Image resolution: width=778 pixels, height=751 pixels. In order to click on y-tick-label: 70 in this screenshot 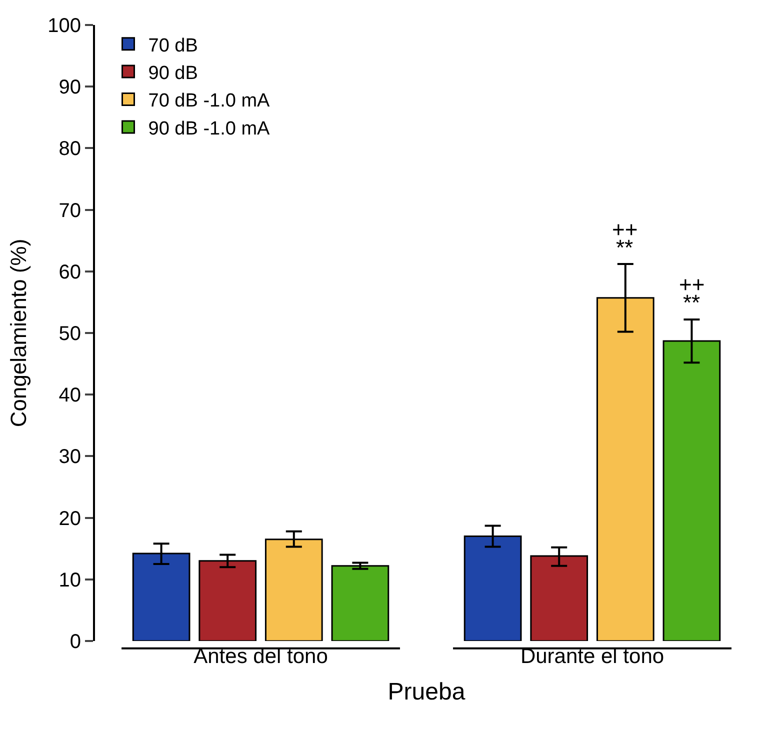, I will do `click(69, 211)`.